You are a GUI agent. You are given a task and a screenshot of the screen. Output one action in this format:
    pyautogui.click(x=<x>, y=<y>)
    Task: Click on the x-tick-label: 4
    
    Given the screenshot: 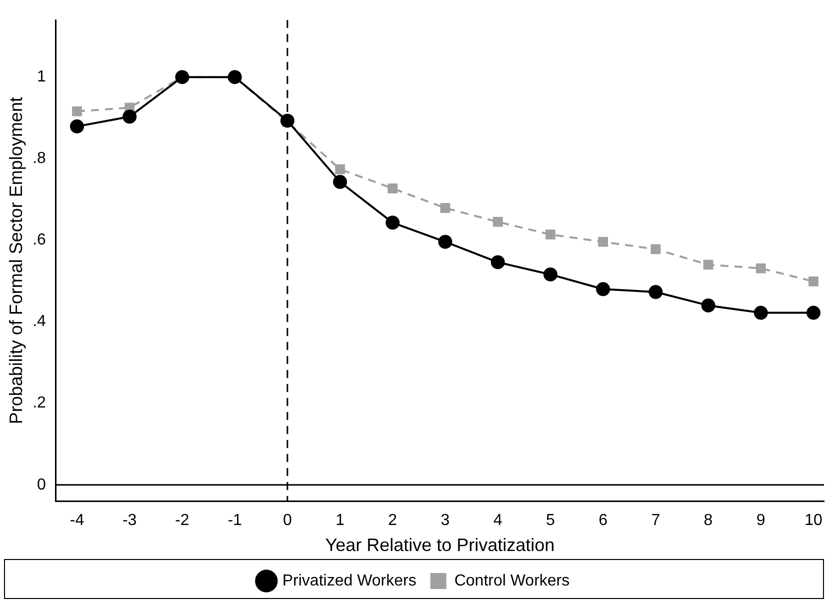 What is the action you would take?
    pyautogui.click(x=497, y=521)
    